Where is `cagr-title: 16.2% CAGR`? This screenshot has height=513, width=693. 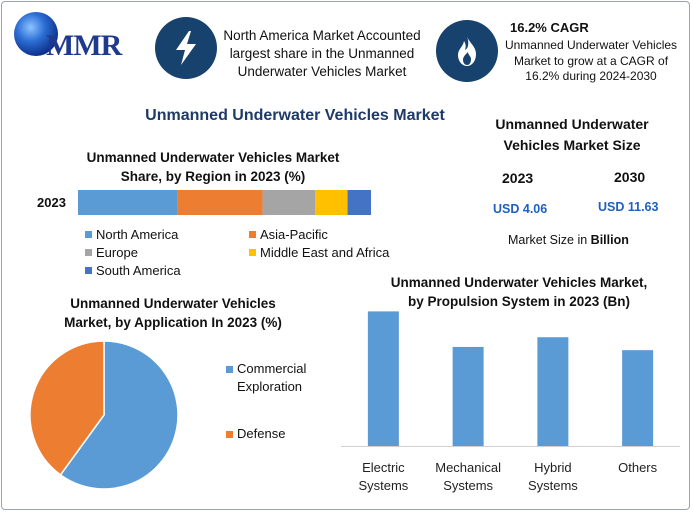
cagr-title: 16.2% CAGR is located at coordinates (549, 27).